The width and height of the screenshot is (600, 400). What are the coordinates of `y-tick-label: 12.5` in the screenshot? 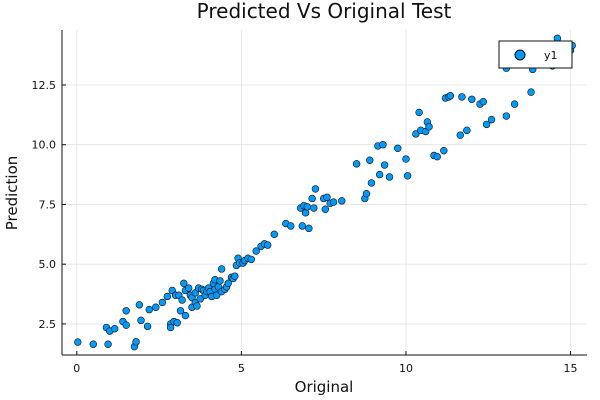 It's located at (44, 85).